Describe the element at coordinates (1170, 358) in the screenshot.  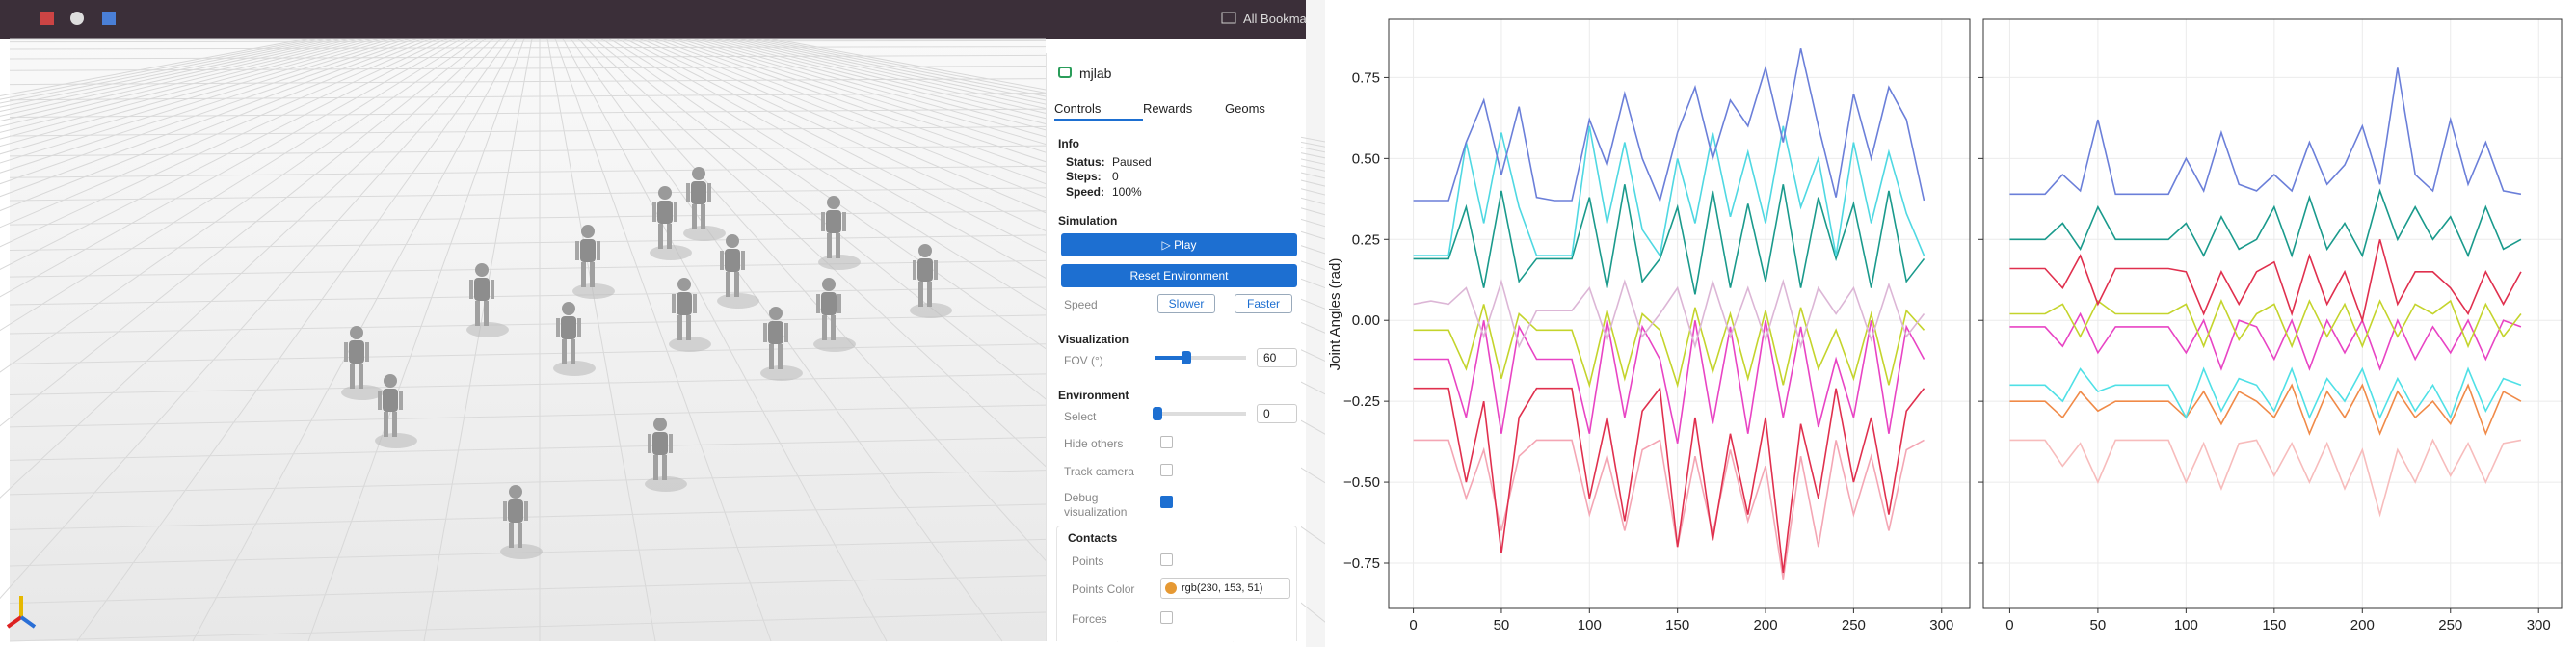
I see `slider-fill` at that location.